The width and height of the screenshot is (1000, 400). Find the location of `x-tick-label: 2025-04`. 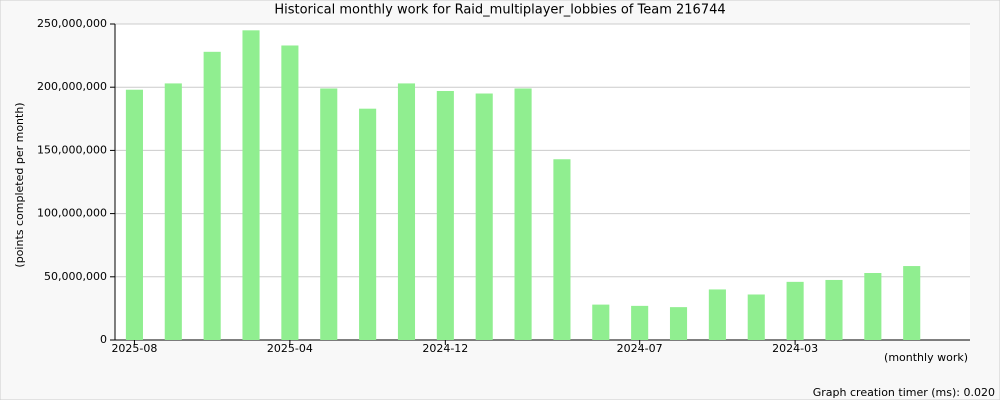

x-tick-label: 2025-04 is located at coordinates (290, 348).